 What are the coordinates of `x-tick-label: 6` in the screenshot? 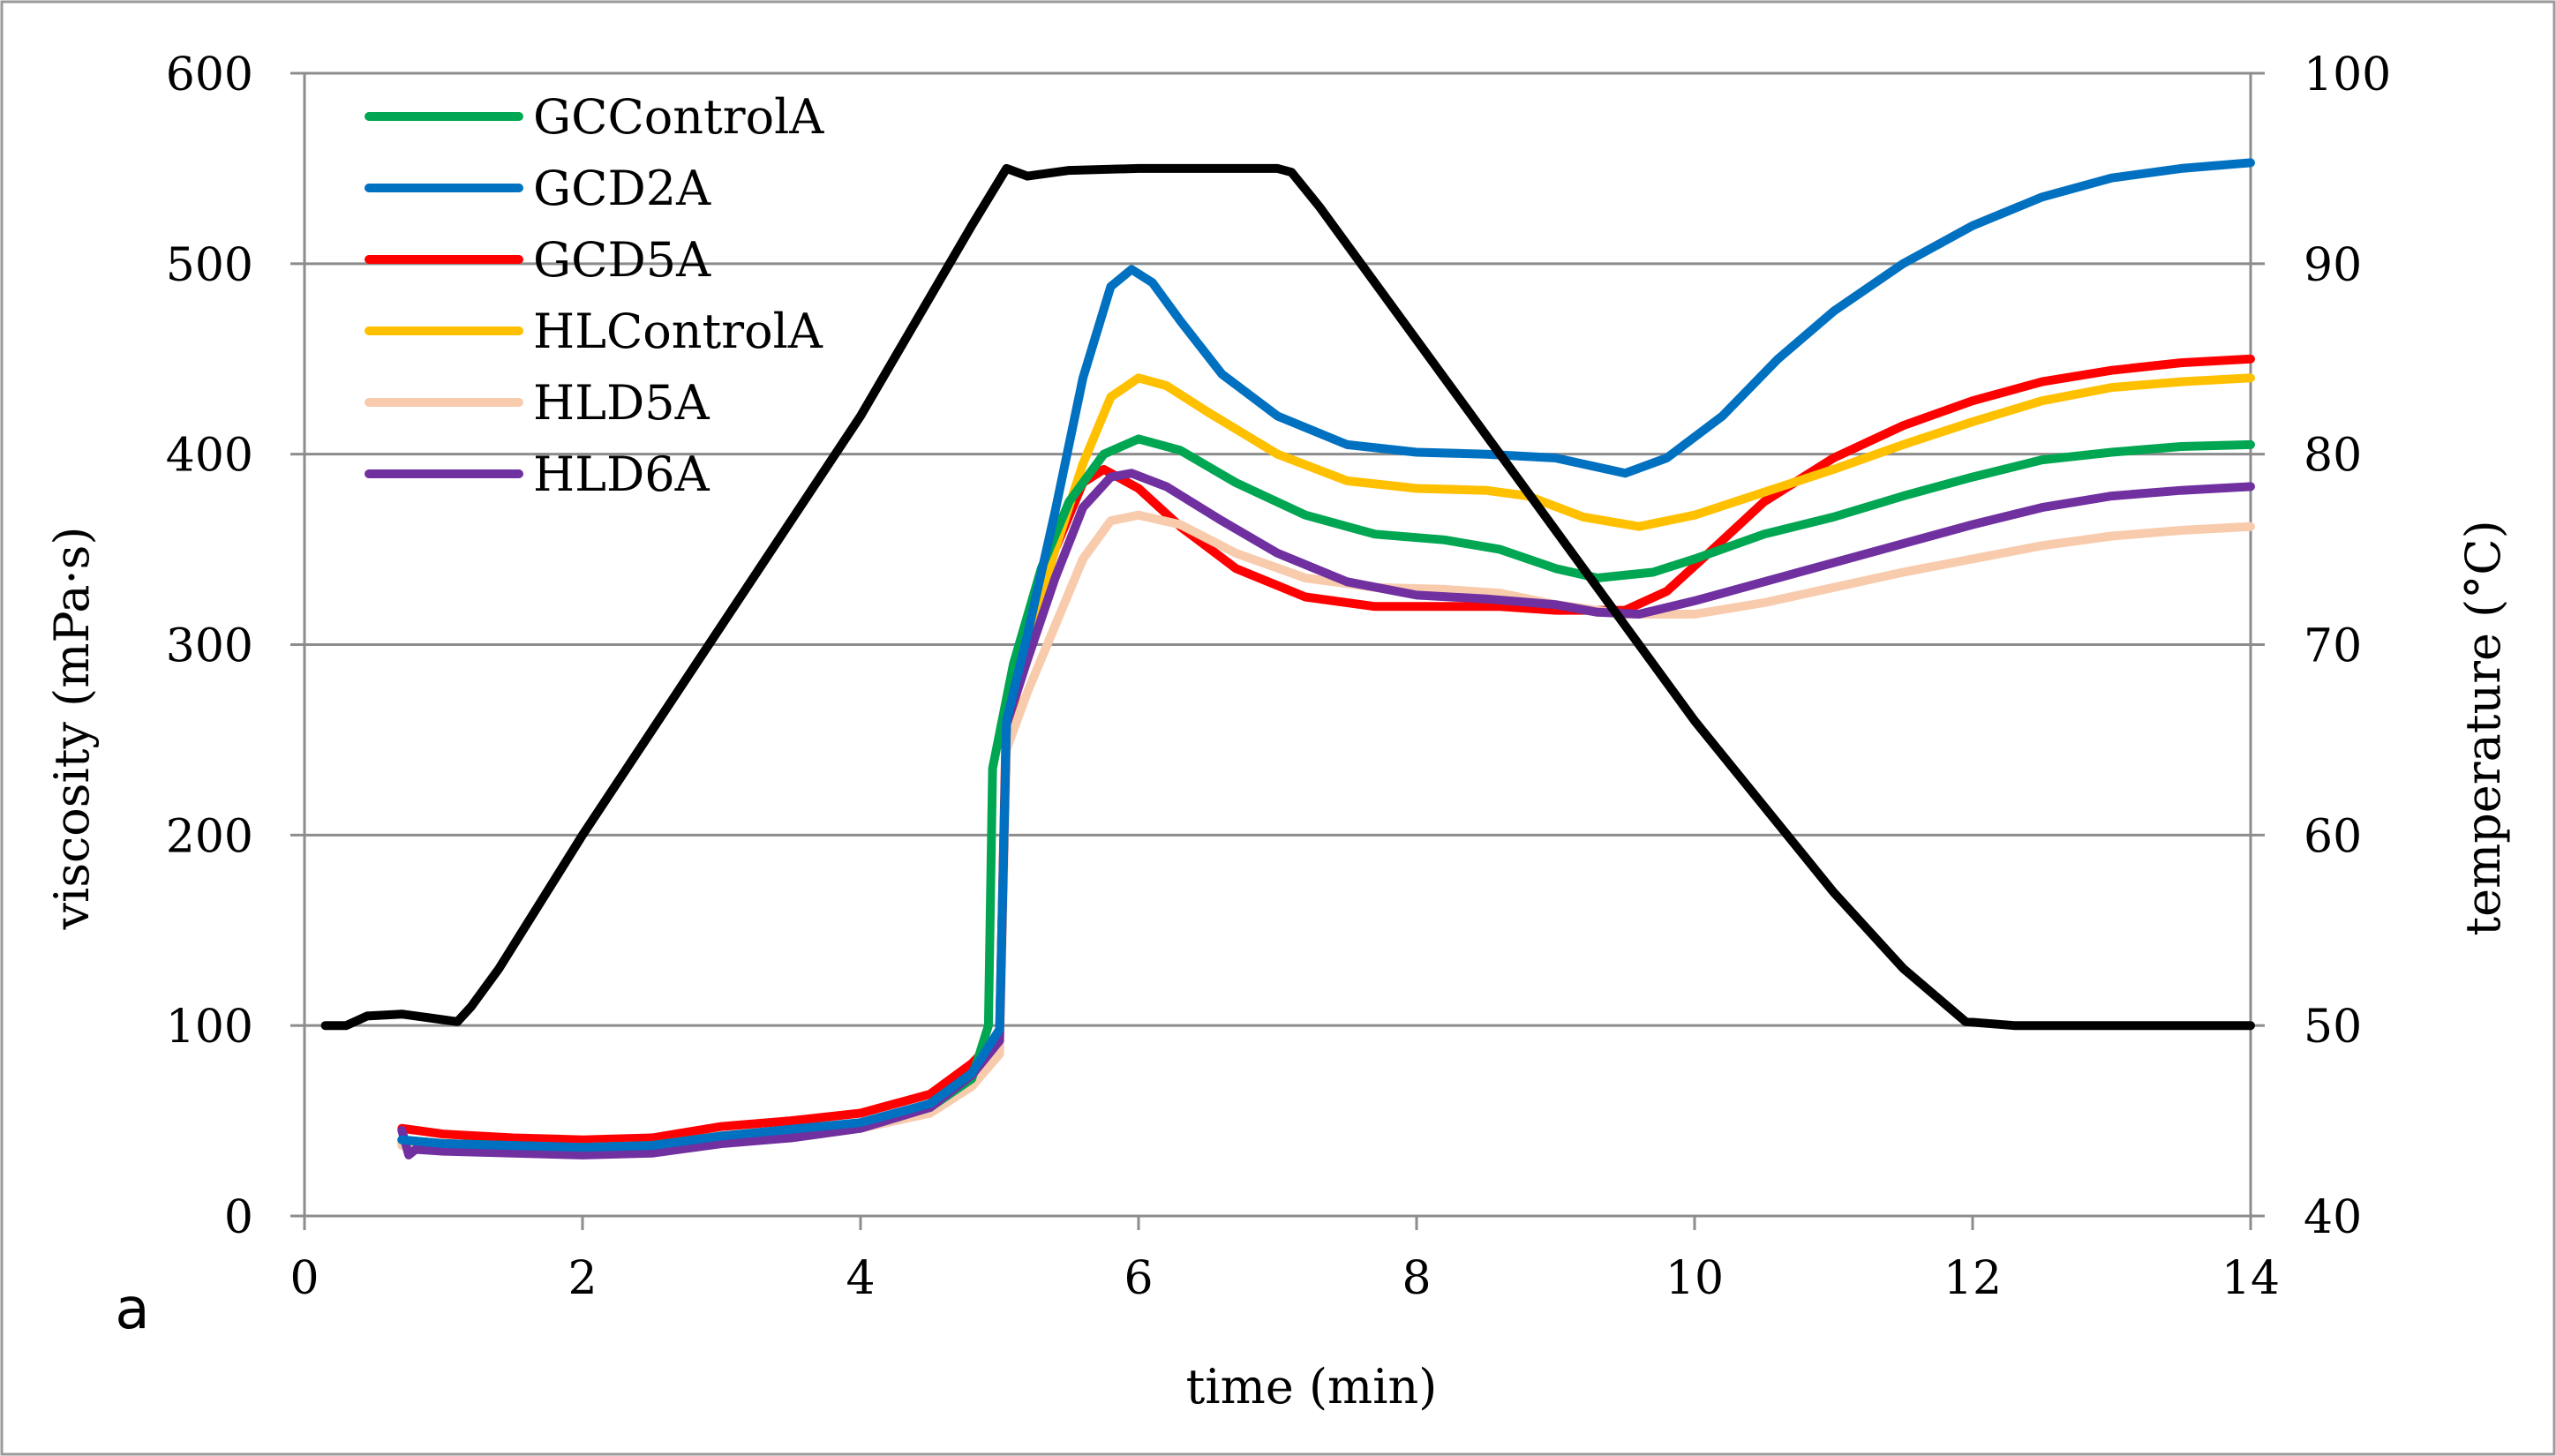 It's located at (1138, 1278).